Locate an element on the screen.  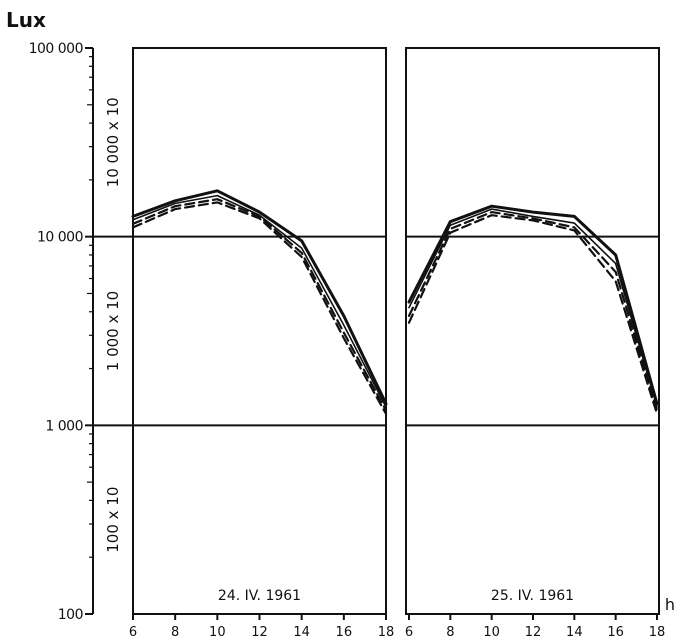
band-label: 10 000 x 10 is located at coordinates (113, 142).